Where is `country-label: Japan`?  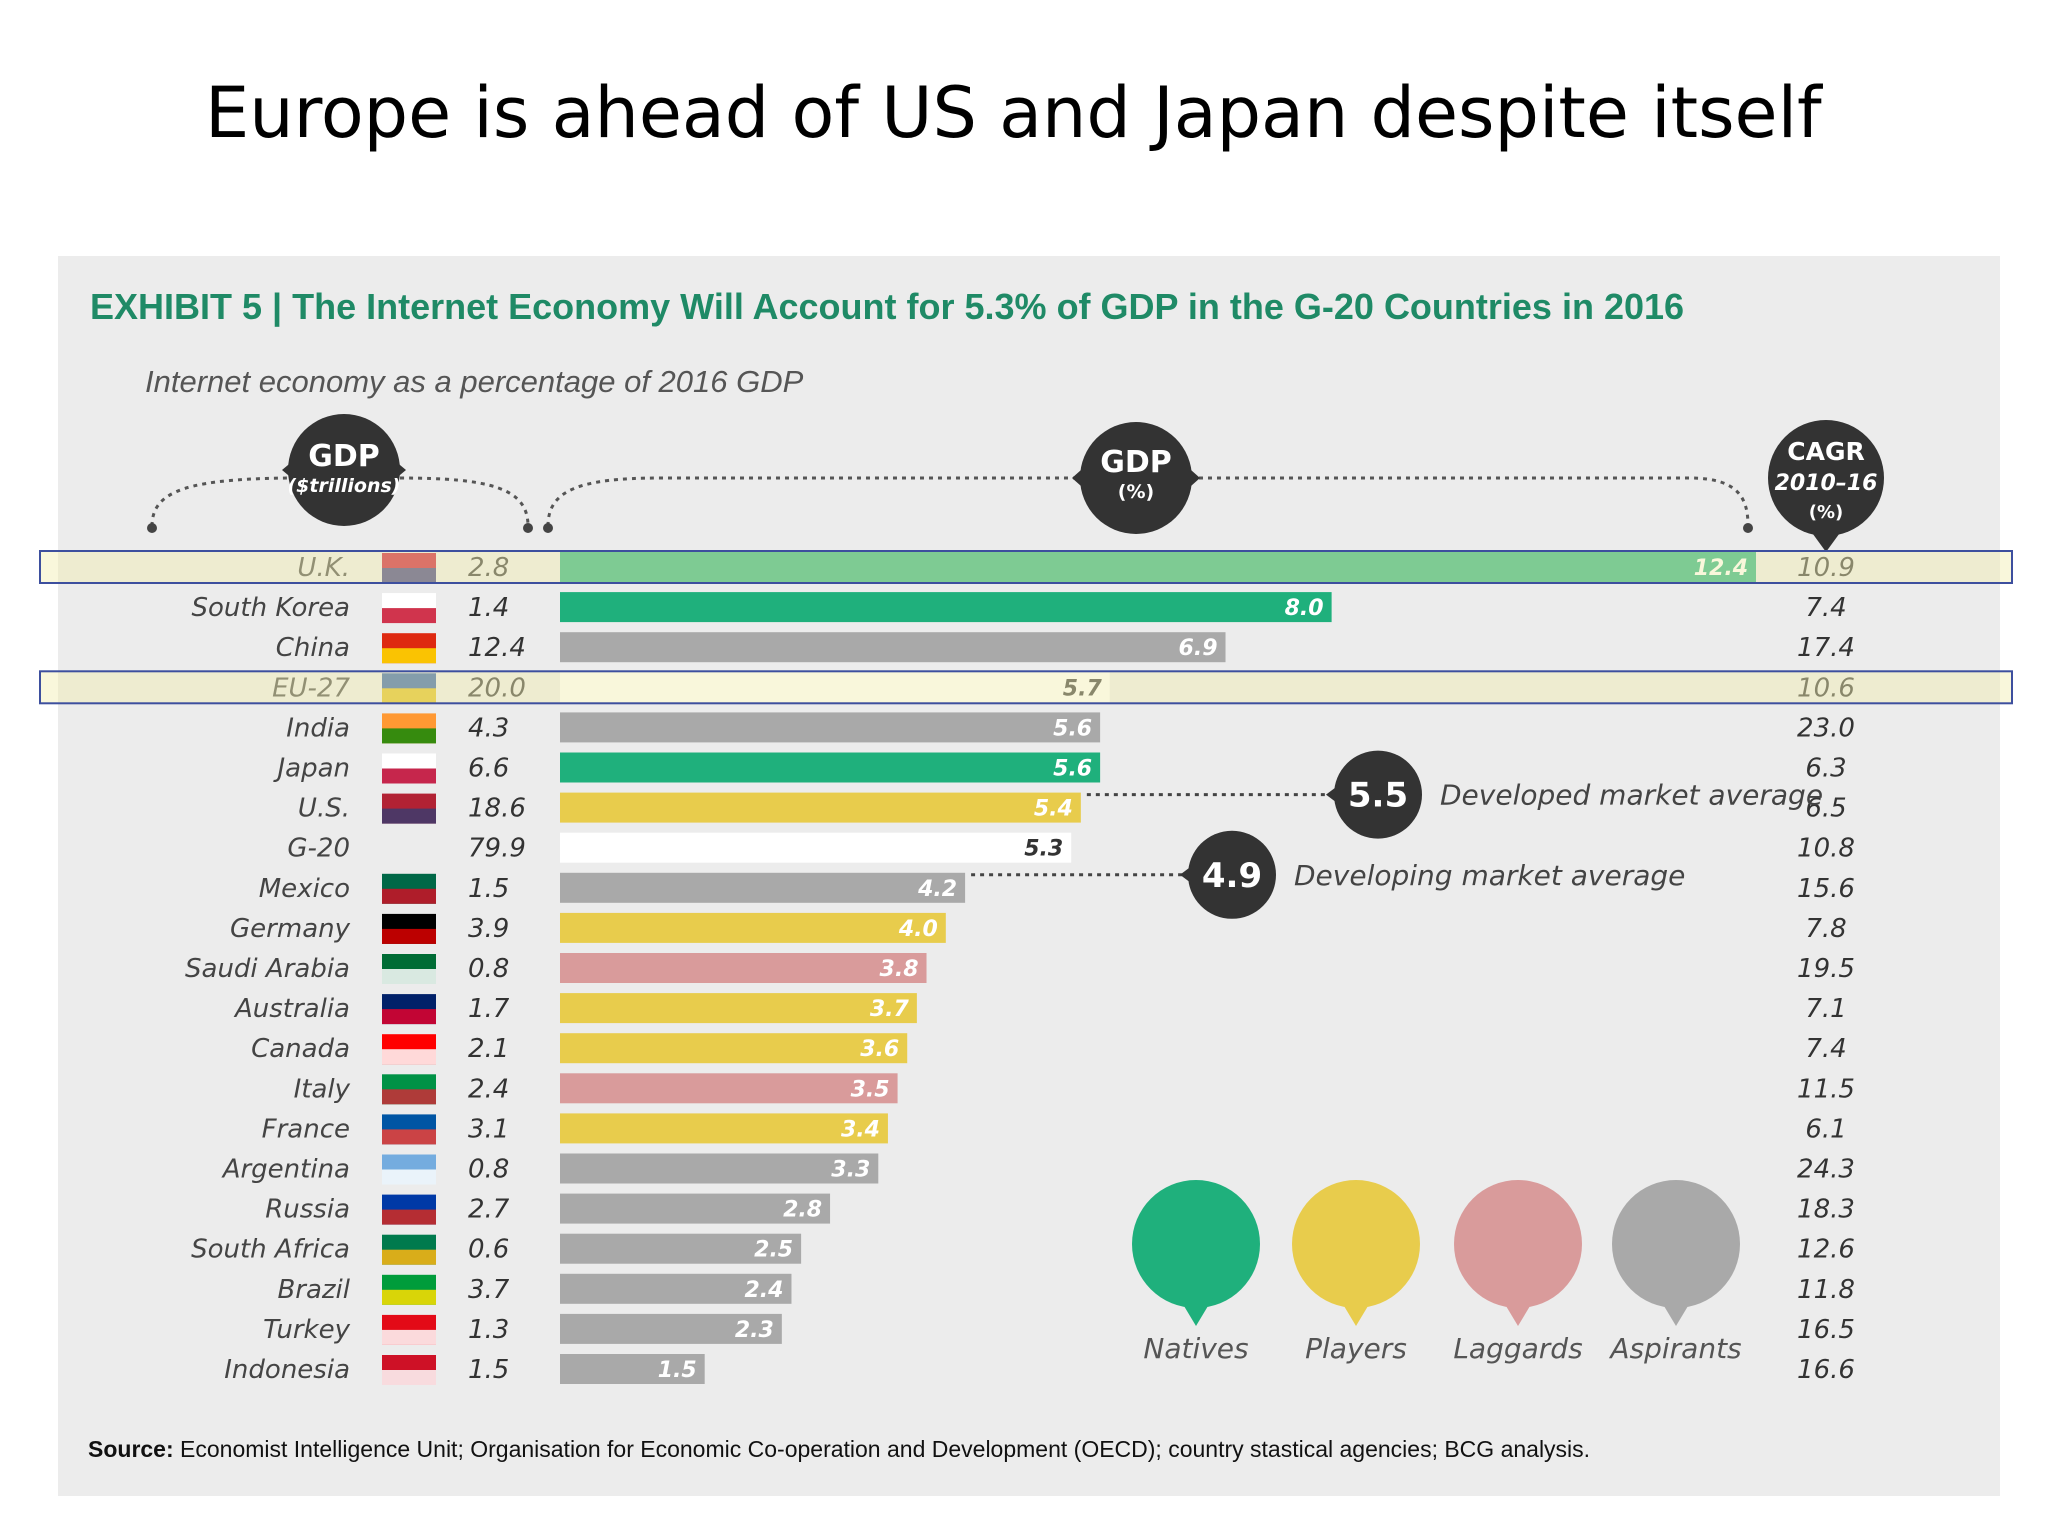
country-label: Japan is located at coordinates (311, 769).